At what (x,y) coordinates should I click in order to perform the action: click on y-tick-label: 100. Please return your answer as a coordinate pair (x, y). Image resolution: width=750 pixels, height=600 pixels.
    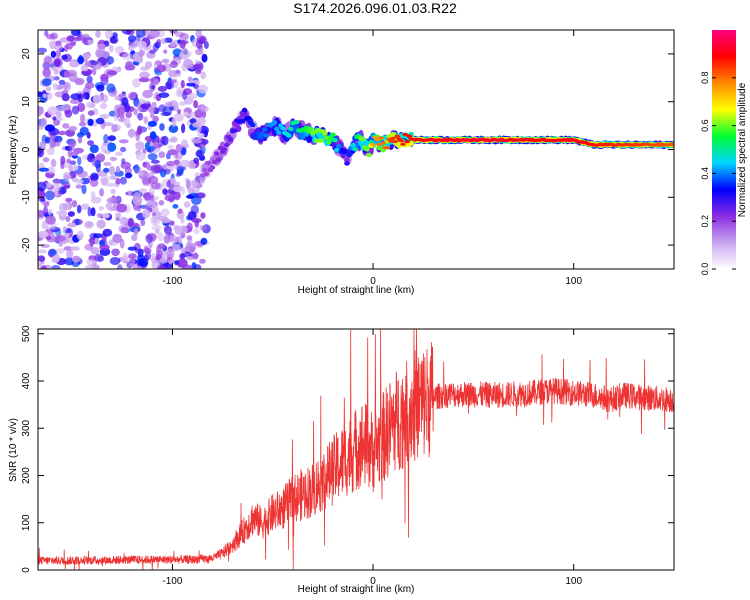
    Looking at the image, I should click on (26, 522).